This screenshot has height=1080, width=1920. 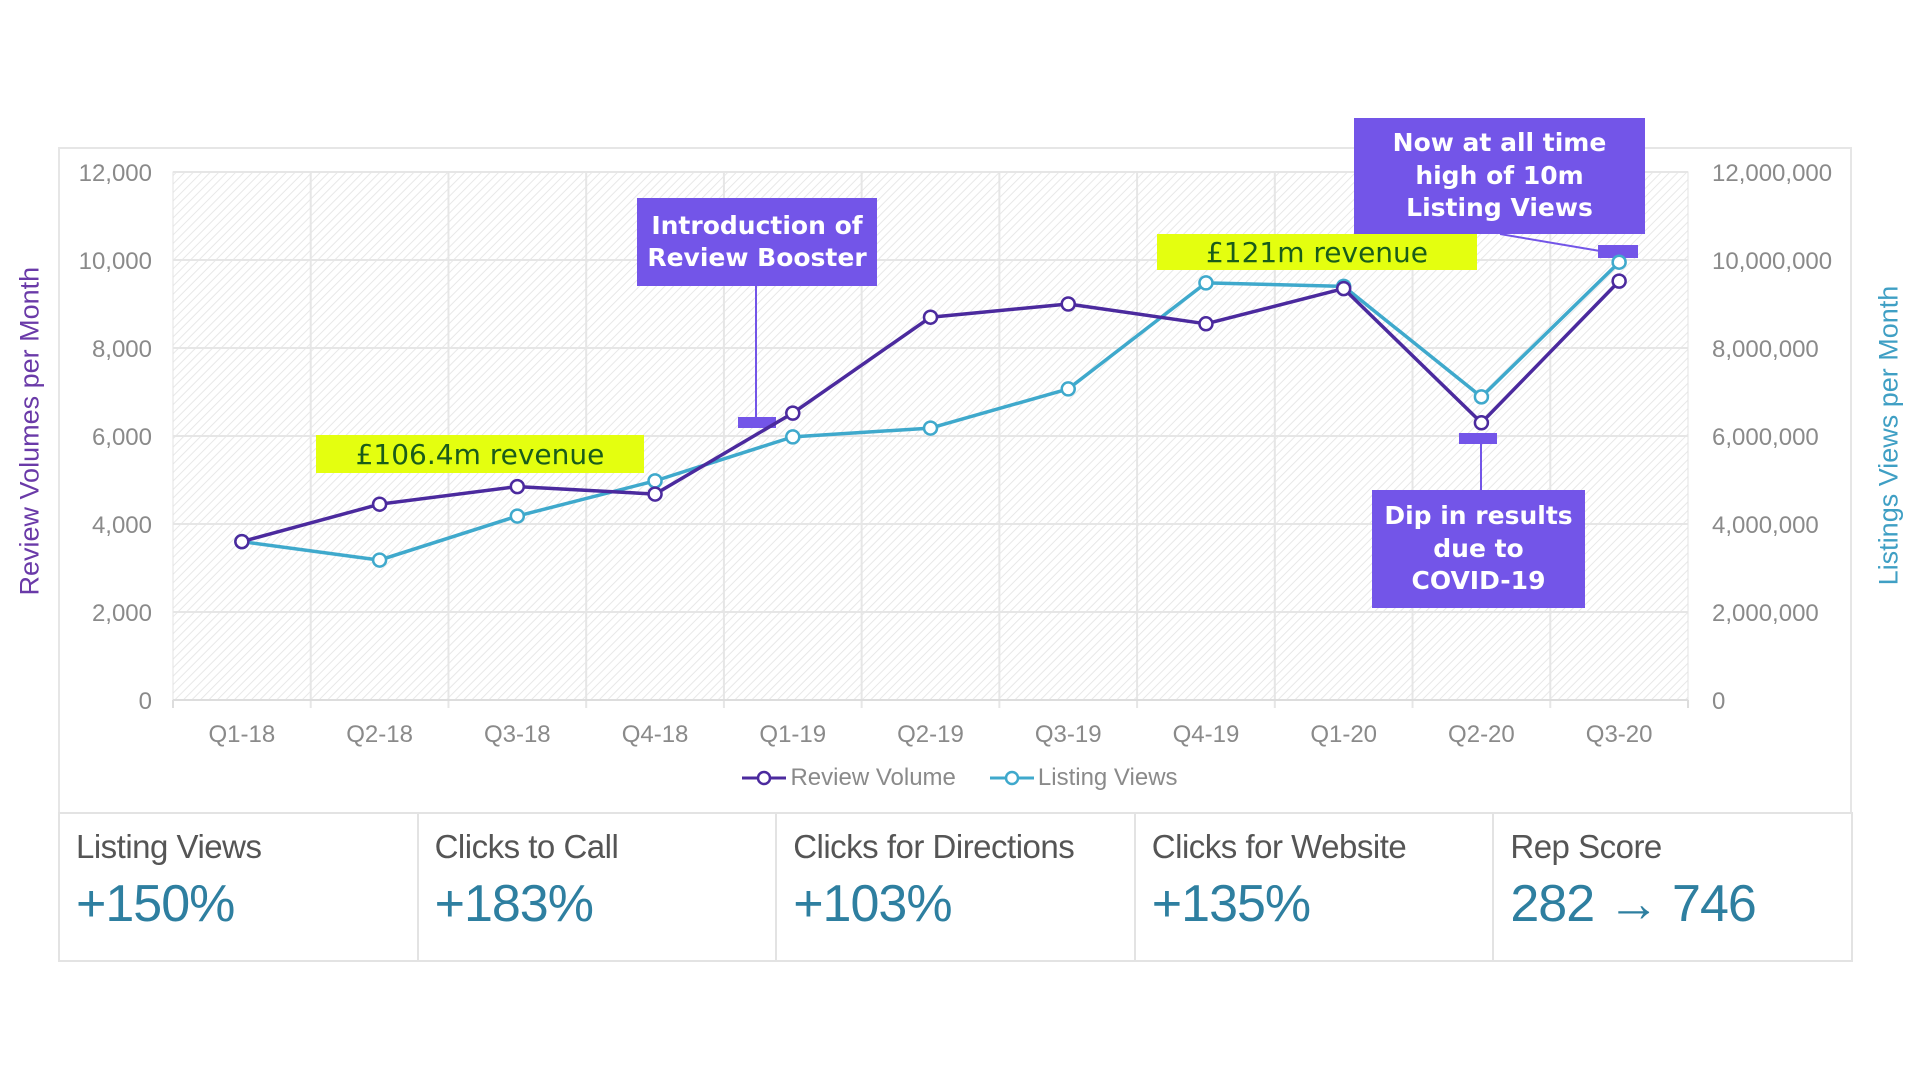 What do you see at coordinates (872, 904) in the screenshot?
I see `kpi-value: +103%` at bounding box center [872, 904].